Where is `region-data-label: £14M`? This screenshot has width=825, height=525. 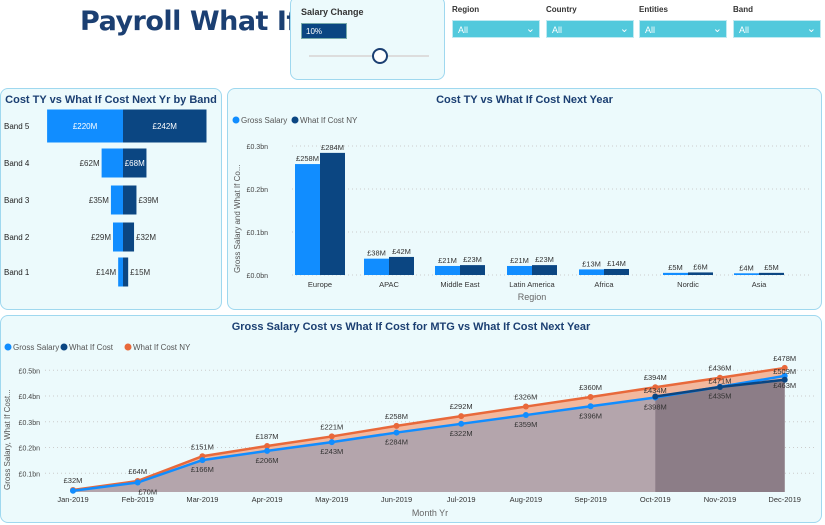 region-data-label: £14M is located at coordinates (616, 263).